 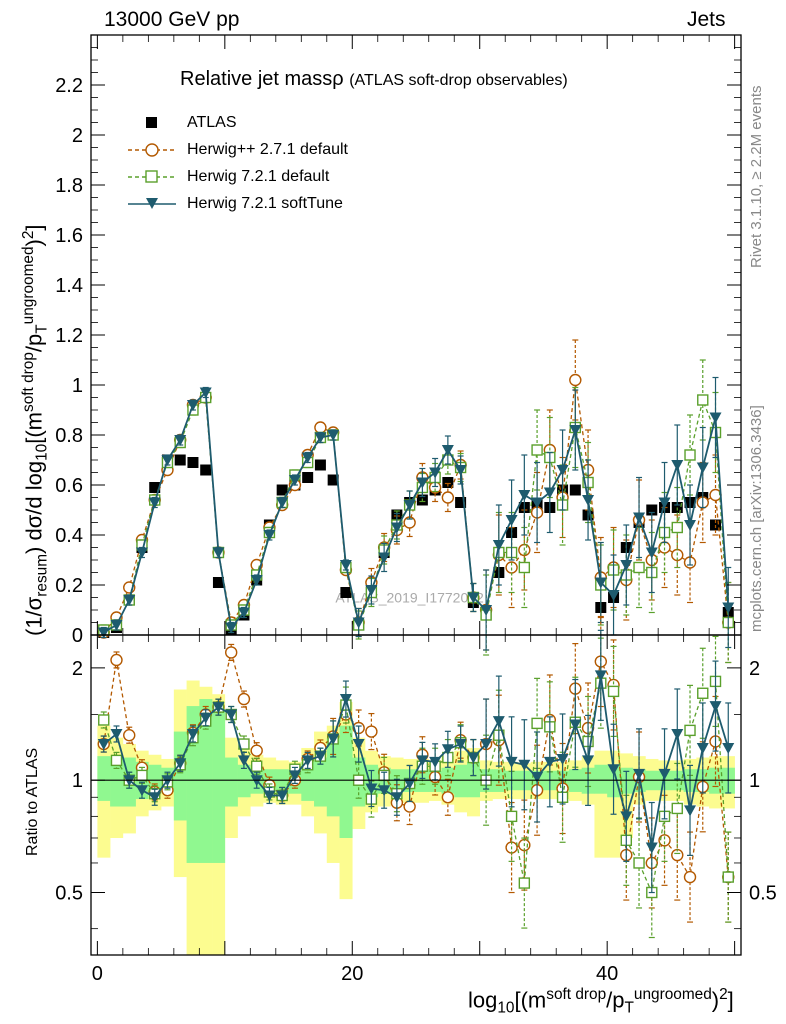 I want to click on y-tick-label: 1.8, so click(x=69, y=186).